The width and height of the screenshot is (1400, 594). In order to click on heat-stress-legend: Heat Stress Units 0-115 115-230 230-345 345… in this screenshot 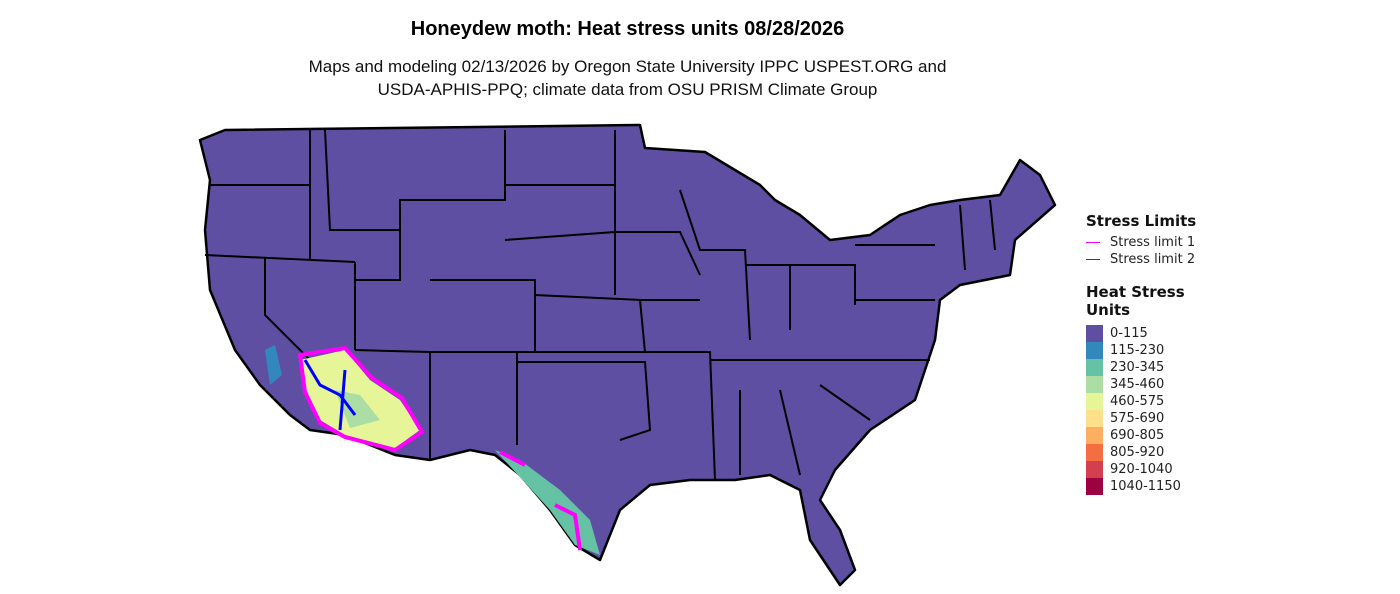, I will do `click(1135, 389)`.